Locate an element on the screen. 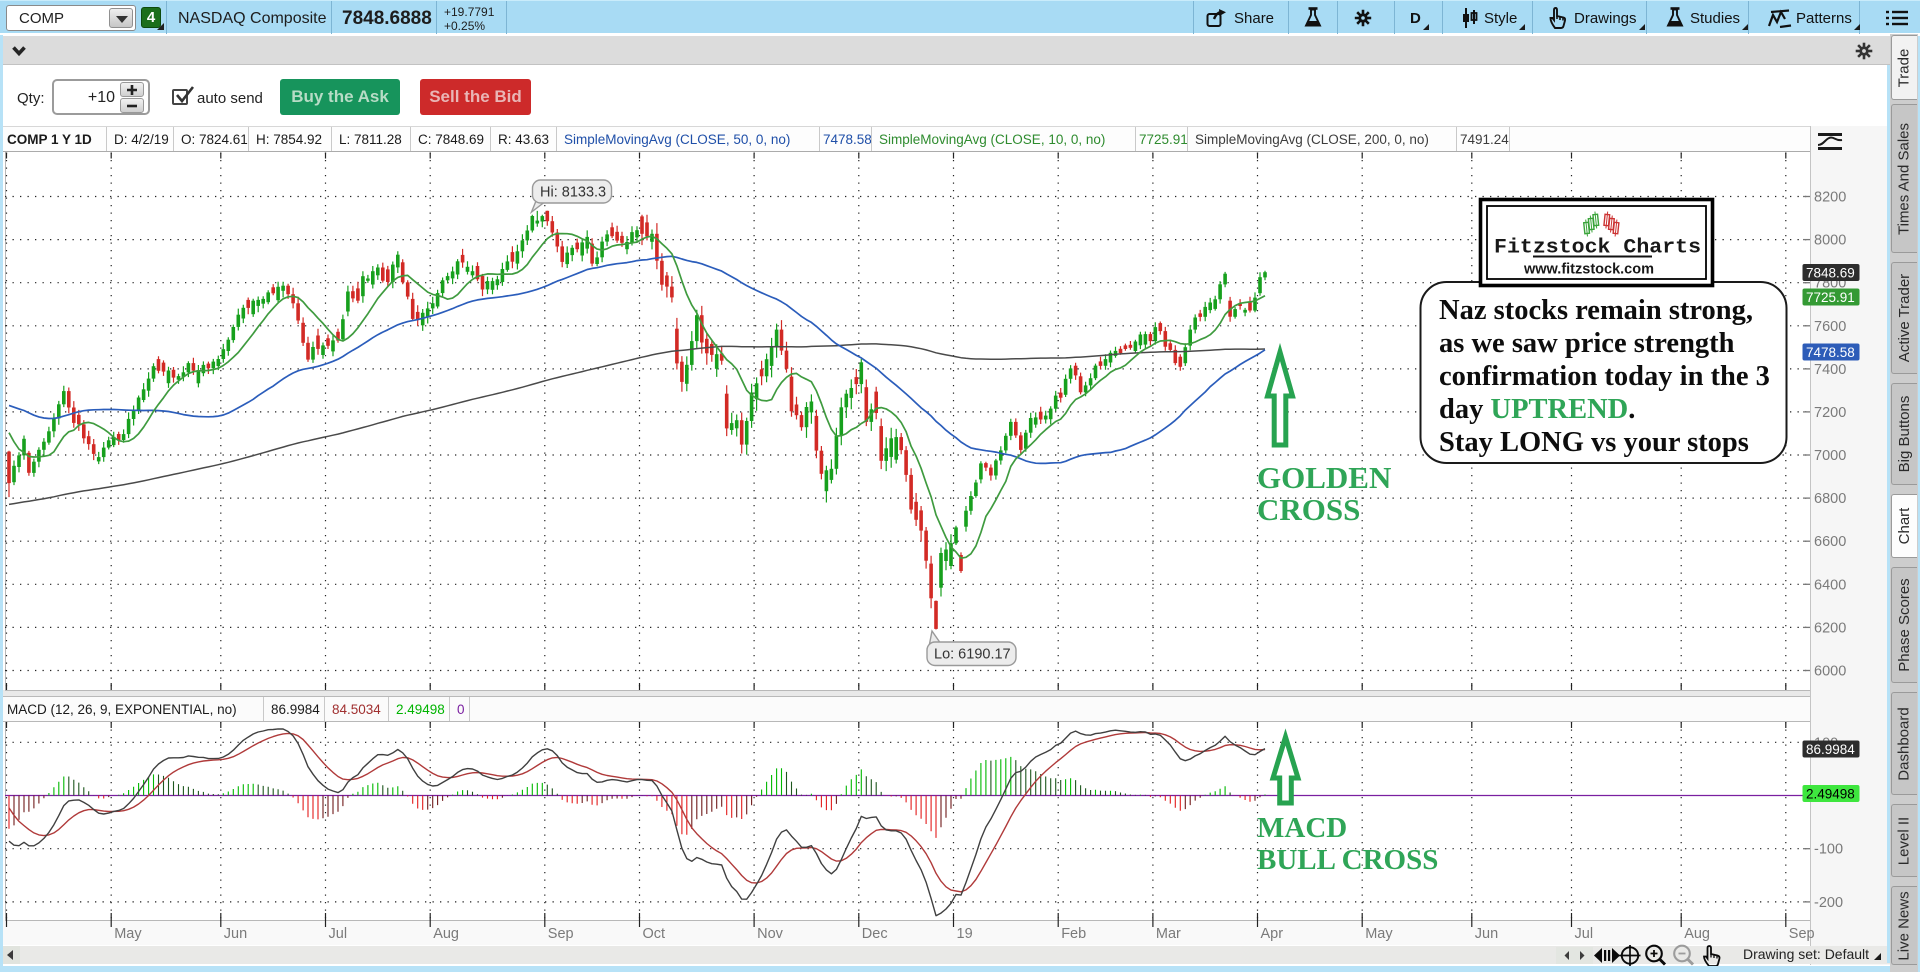 The width and height of the screenshot is (1920, 972). svg-text: 7848.69 is located at coordinates (1830, 273).